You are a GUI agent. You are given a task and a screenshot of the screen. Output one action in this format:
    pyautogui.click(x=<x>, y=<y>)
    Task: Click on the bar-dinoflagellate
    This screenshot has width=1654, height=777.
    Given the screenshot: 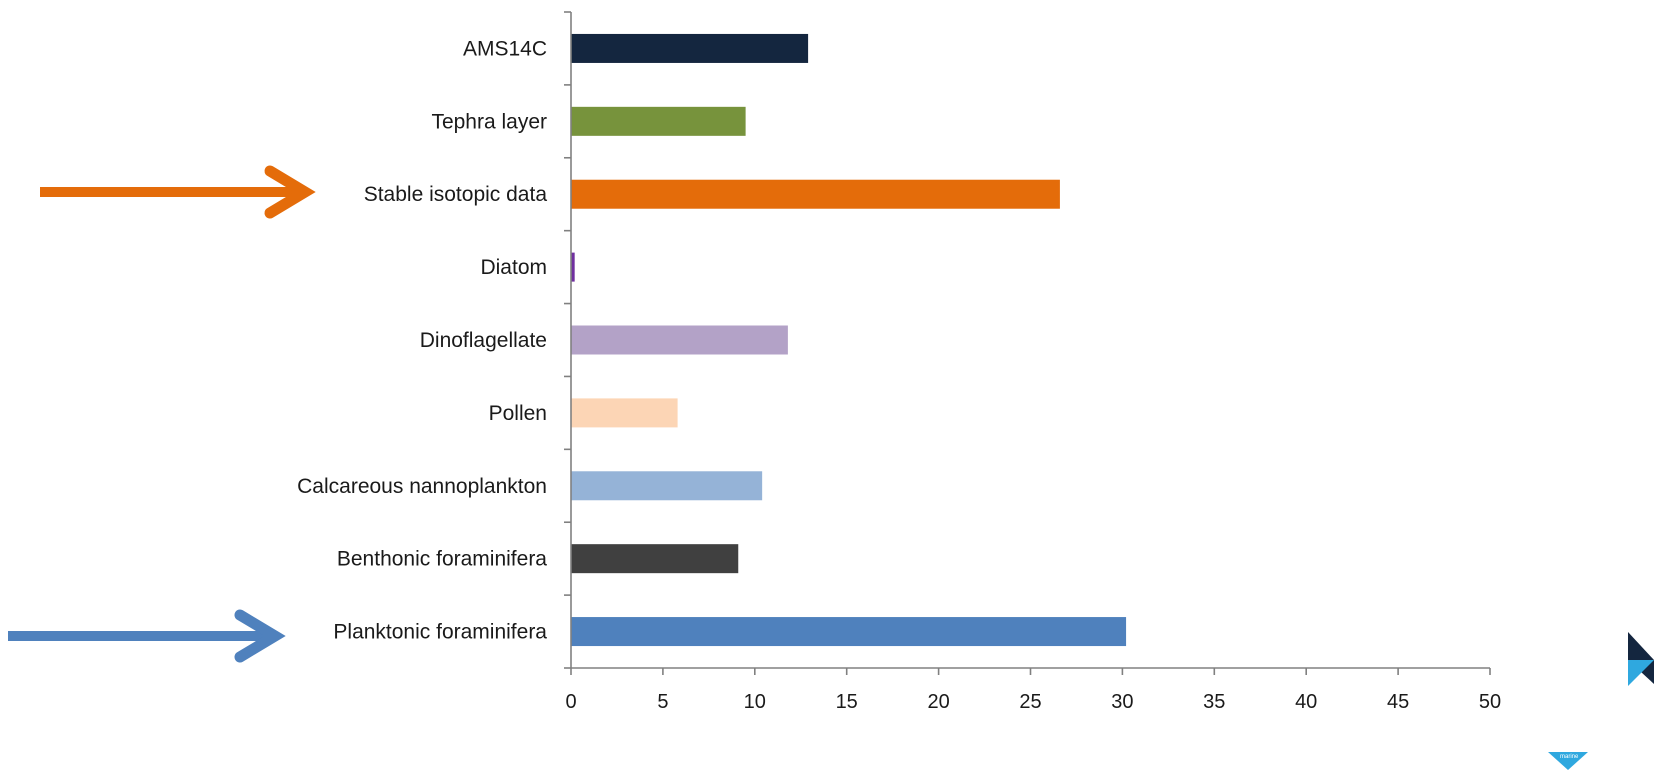 What is the action you would take?
    pyautogui.click(x=679, y=340)
    